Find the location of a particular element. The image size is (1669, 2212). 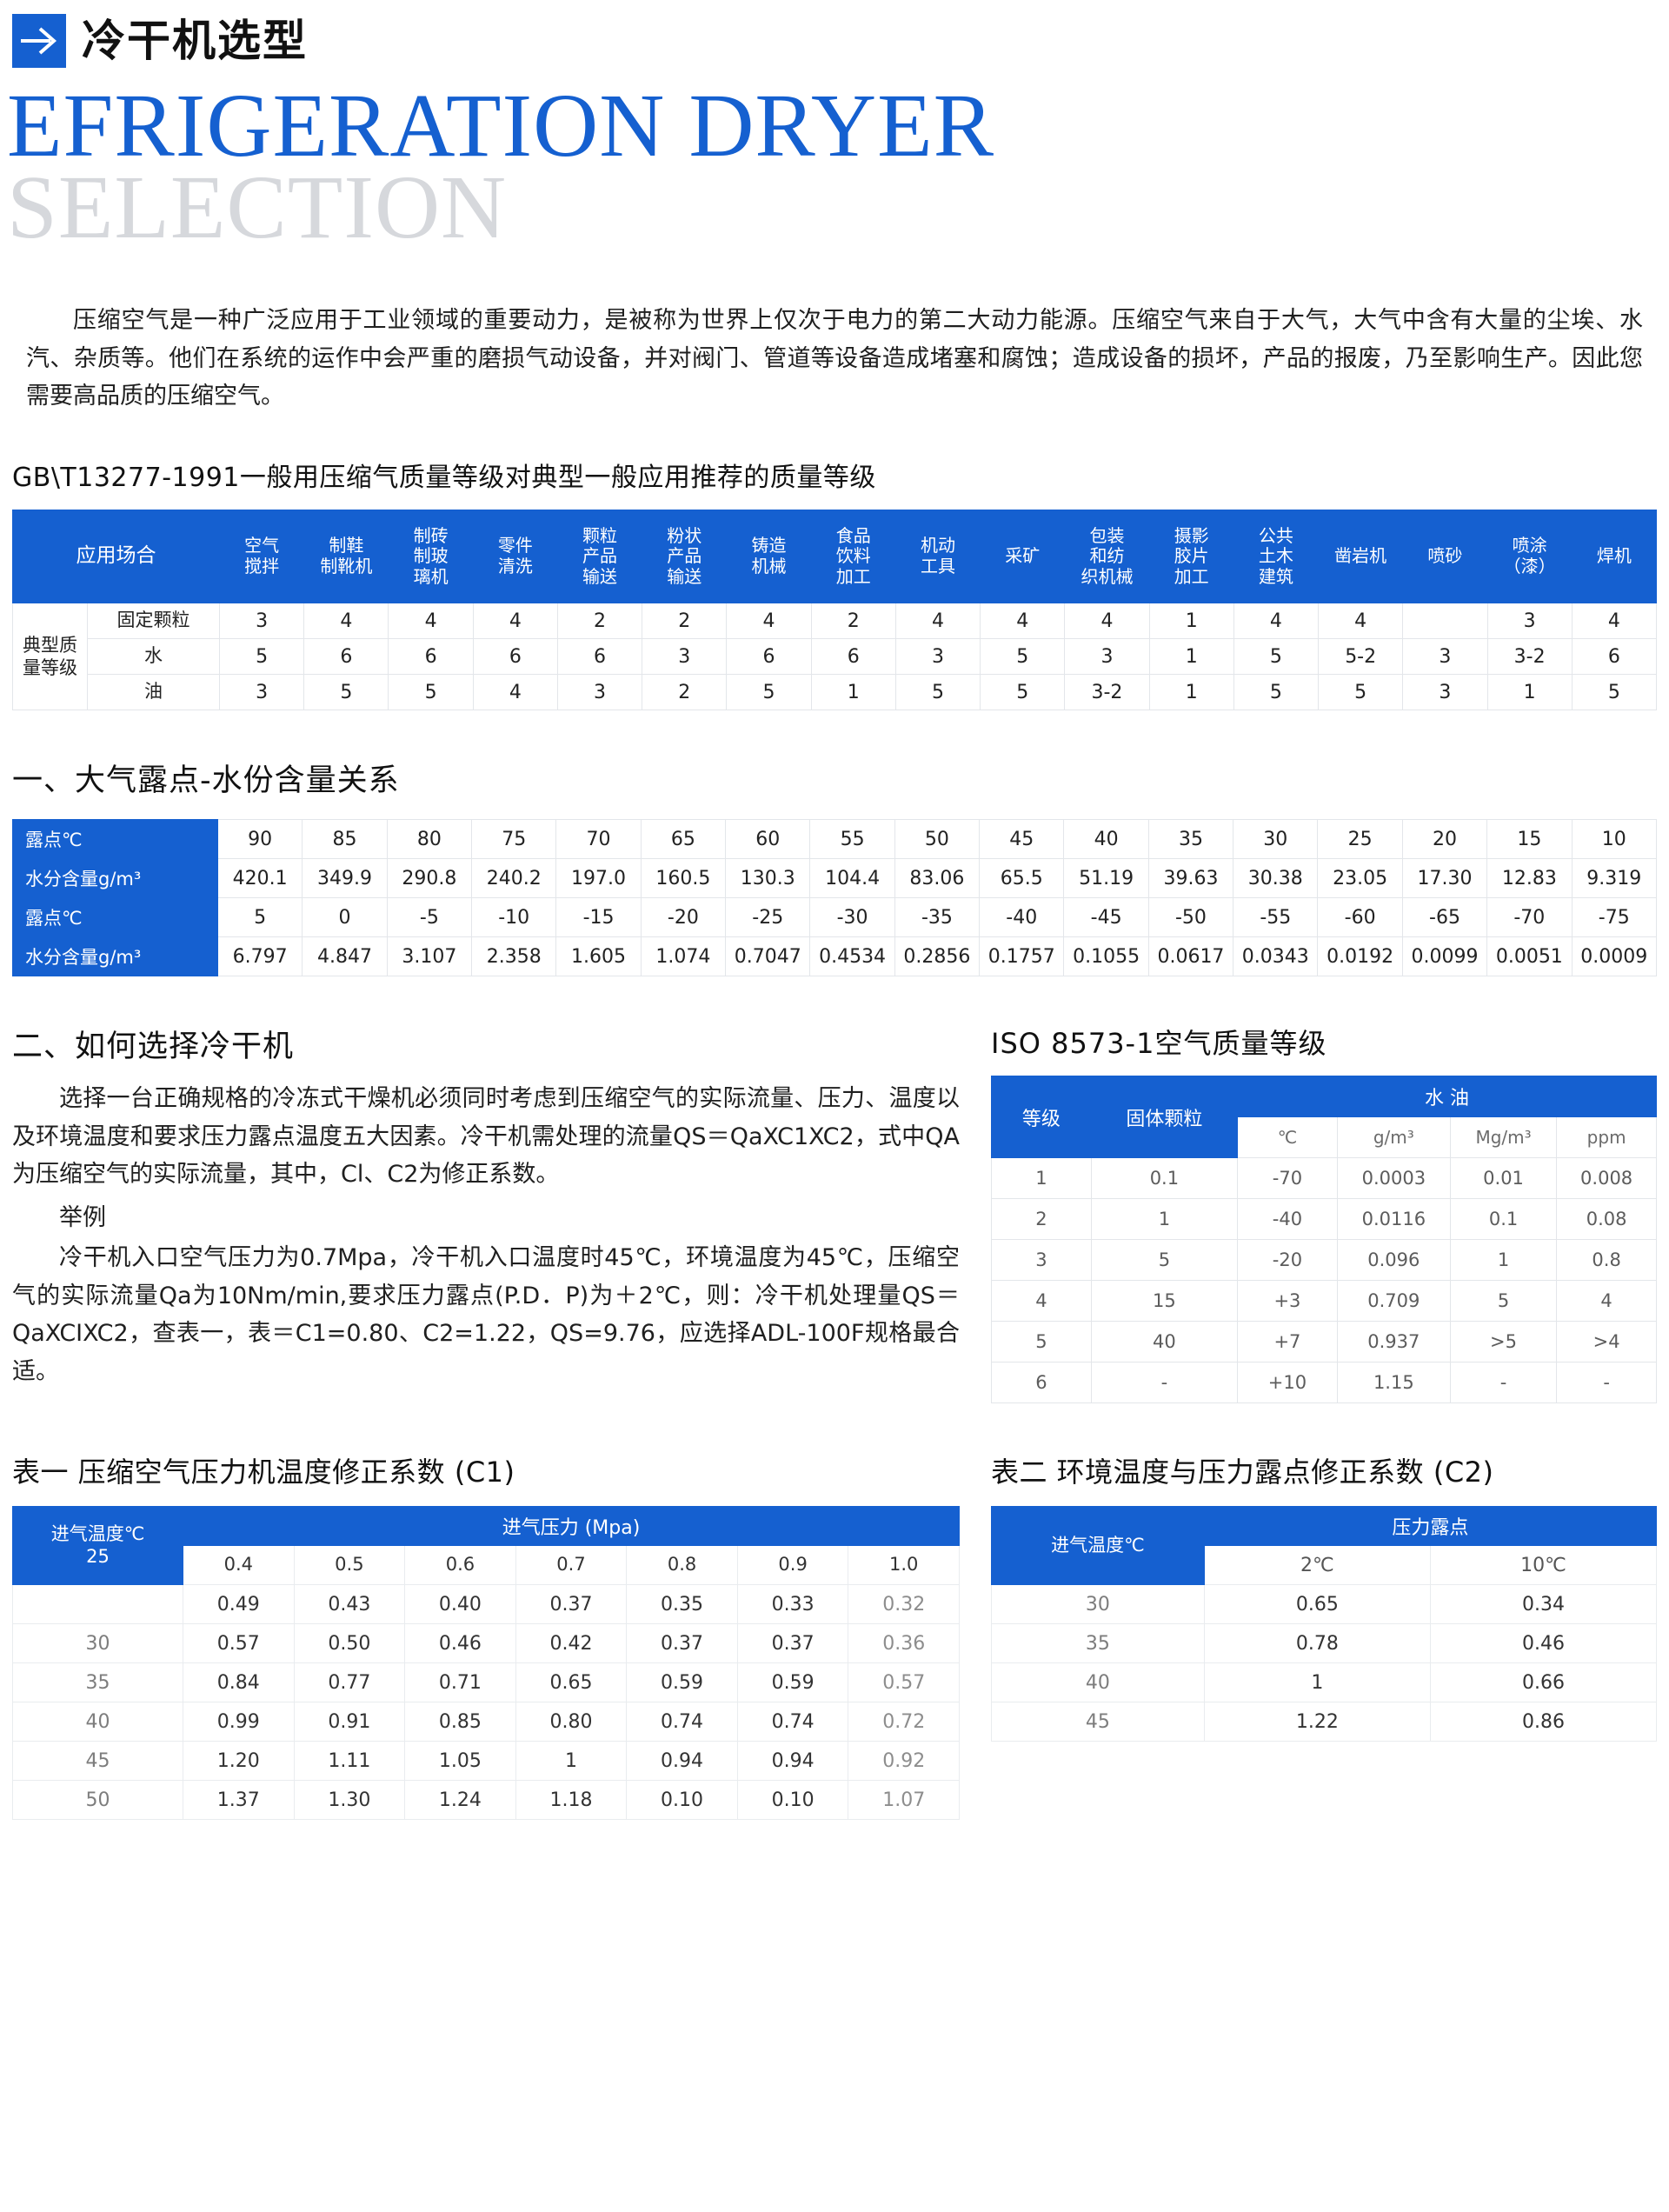

dew-cell: 55 is located at coordinates (852, 839).